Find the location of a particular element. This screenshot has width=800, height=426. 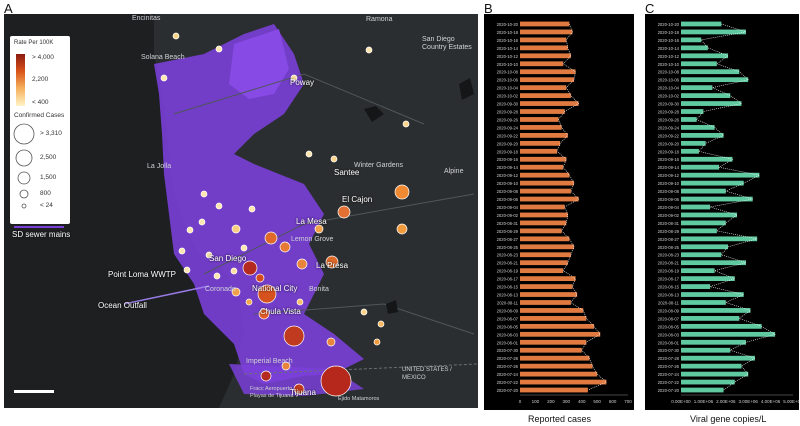

y-tick-label: 2020-09-08 is located at coordinates (669, 191).